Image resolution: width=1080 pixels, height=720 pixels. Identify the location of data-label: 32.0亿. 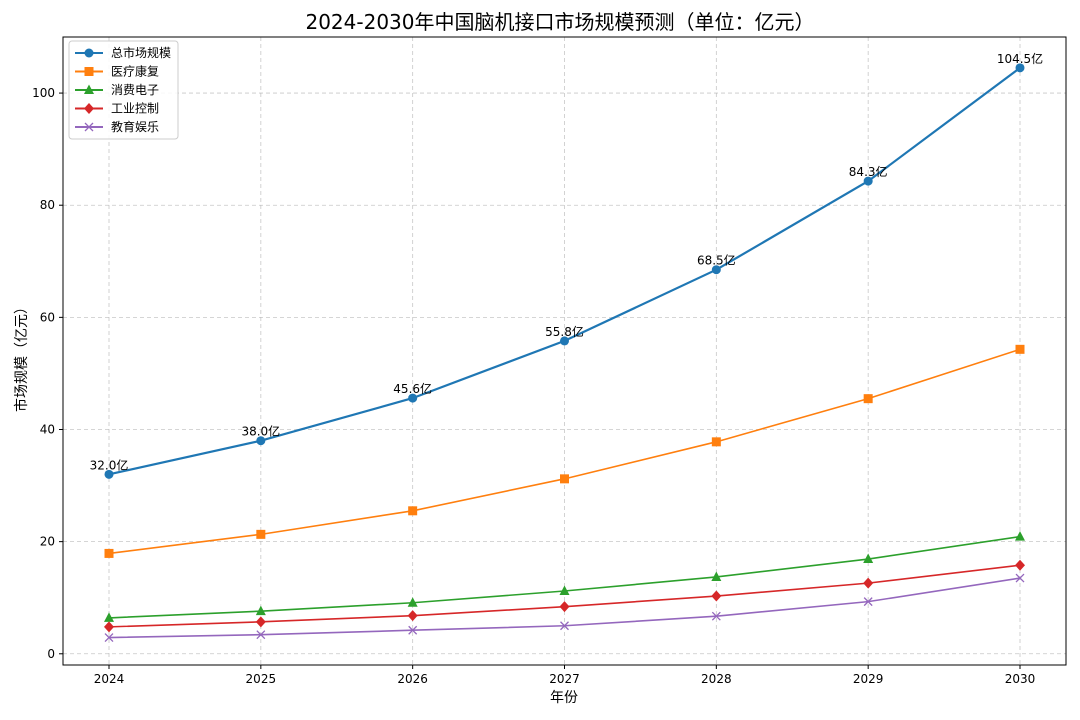
(109, 464).